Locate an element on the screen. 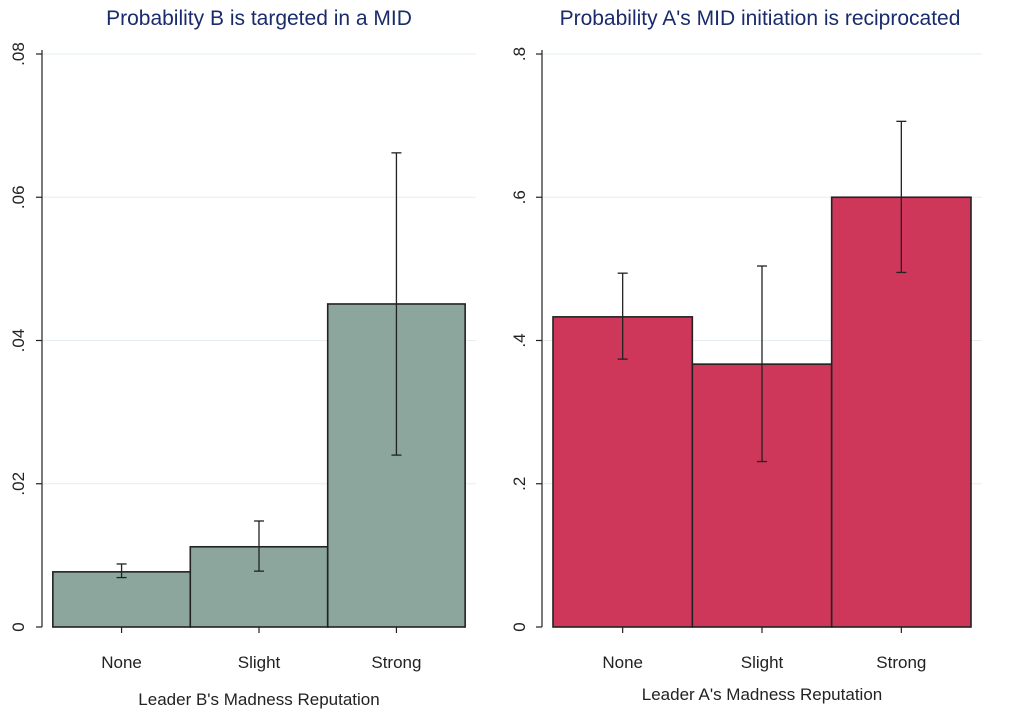 This screenshot has height=713, width=1012. y-tick-label: .04 is located at coordinates (18, 341).